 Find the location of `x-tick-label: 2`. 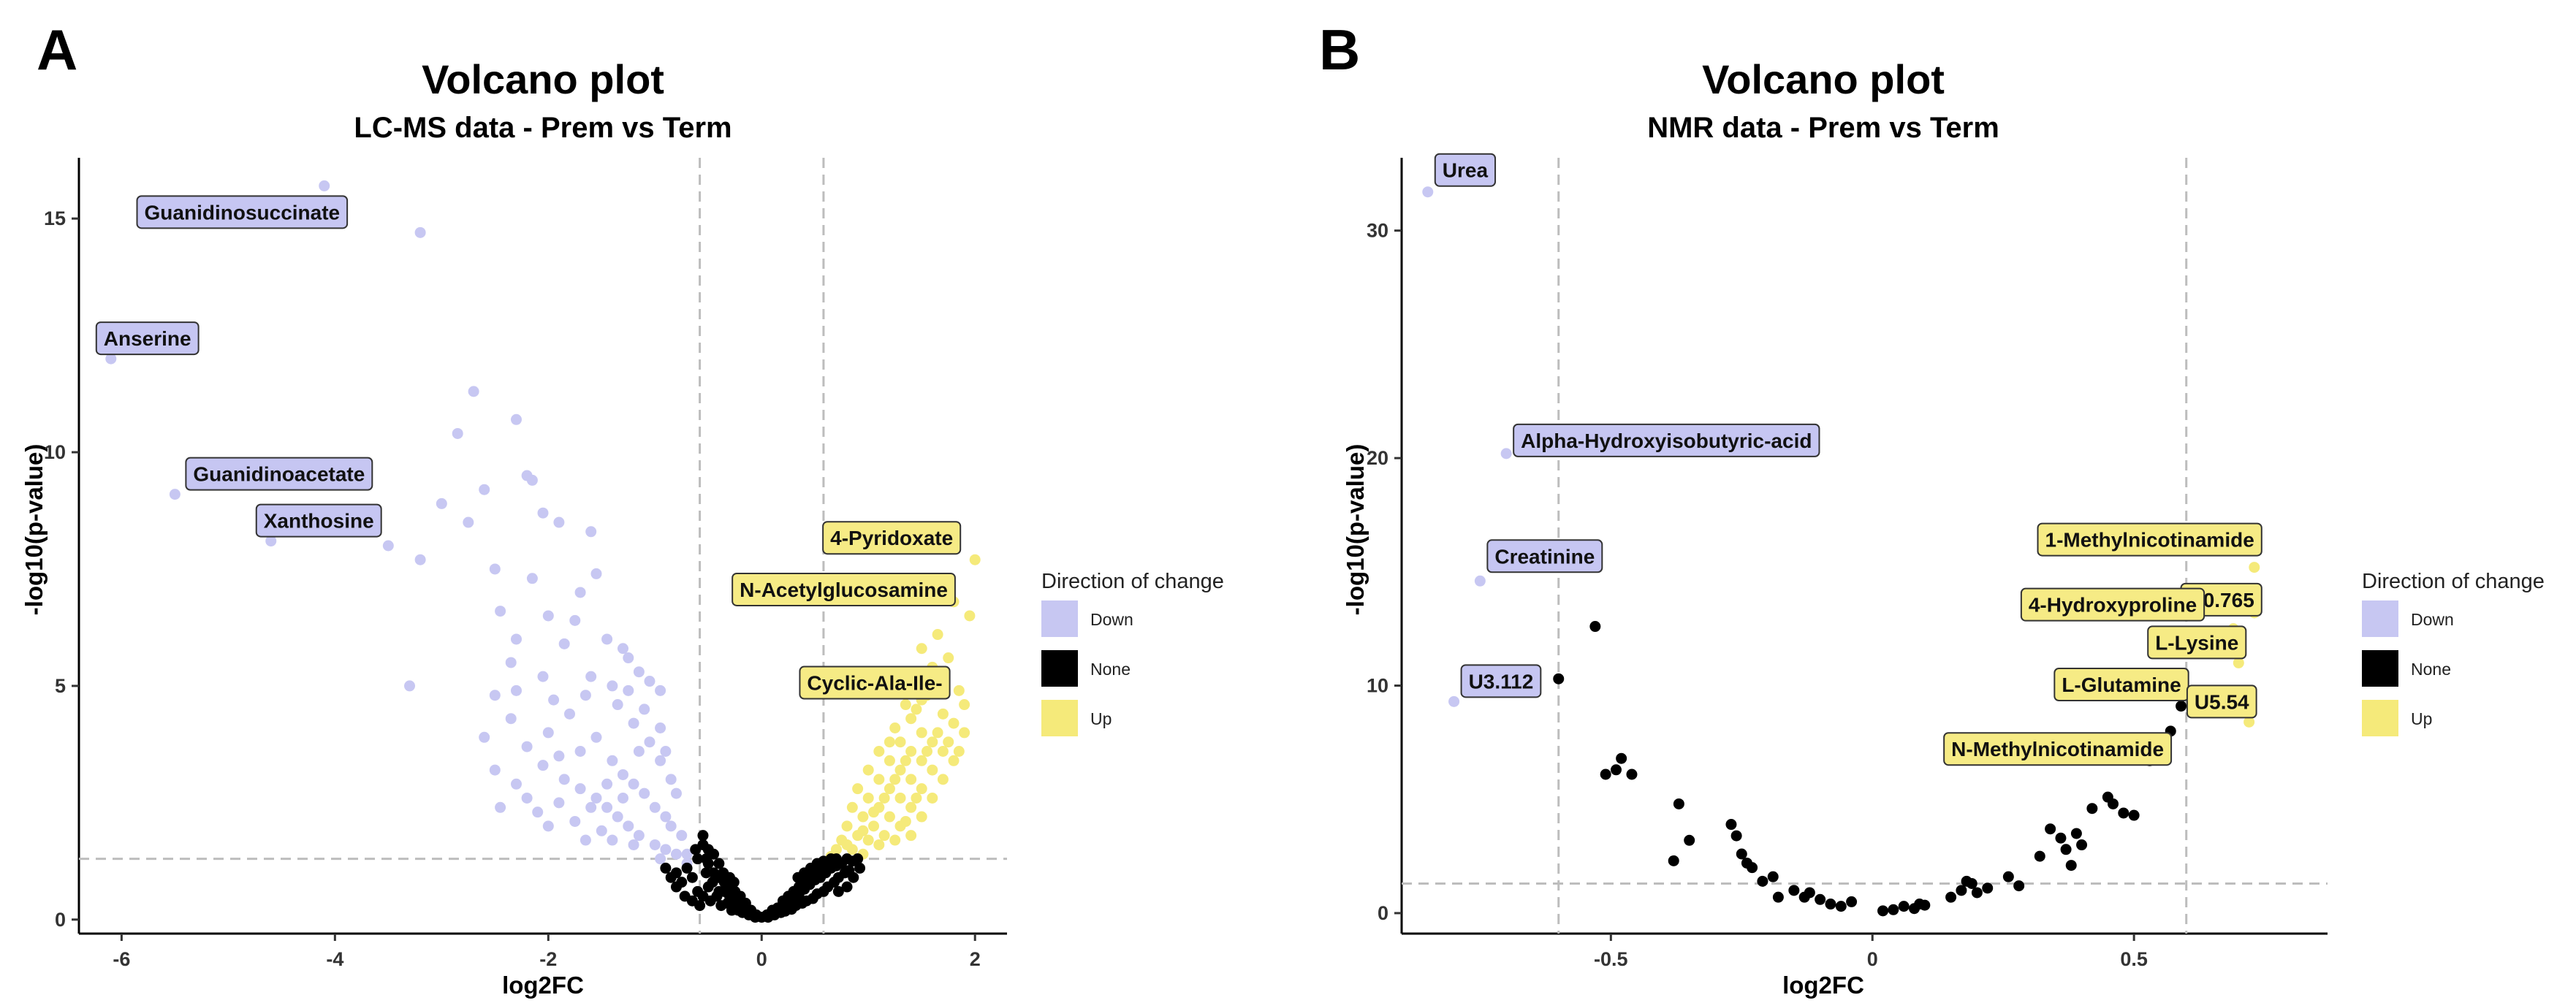

x-tick-label: 2 is located at coordinates (976, 959).